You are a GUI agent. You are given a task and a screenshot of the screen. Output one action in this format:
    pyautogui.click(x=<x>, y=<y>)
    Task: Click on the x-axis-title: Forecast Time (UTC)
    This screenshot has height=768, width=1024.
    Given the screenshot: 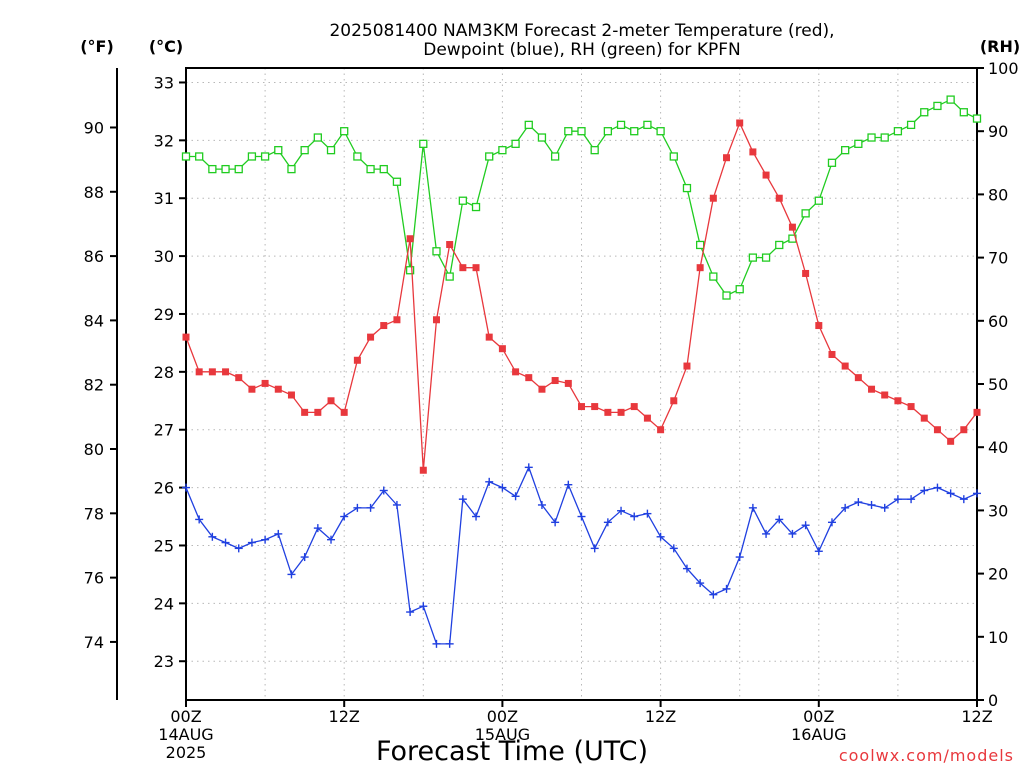 What is the action you would take?
    pyautogui.click(x=512, y=751)
    